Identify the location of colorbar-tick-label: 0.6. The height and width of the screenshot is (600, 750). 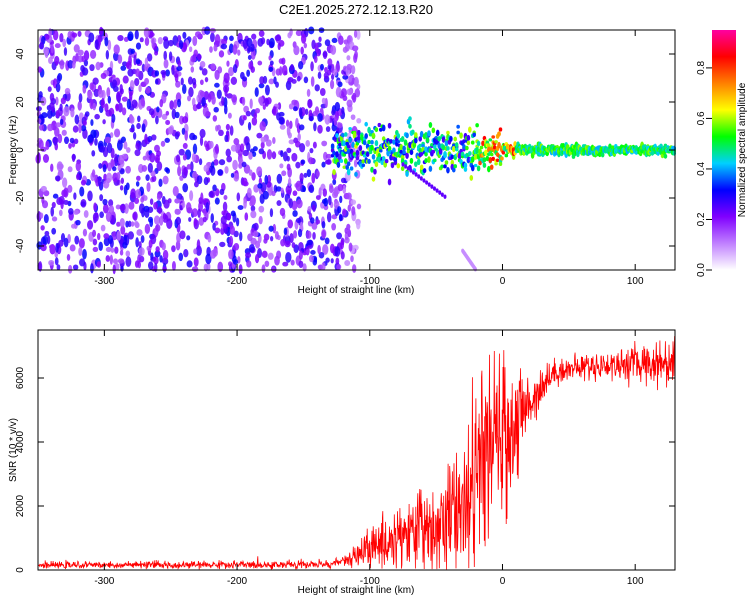
(701, 118).